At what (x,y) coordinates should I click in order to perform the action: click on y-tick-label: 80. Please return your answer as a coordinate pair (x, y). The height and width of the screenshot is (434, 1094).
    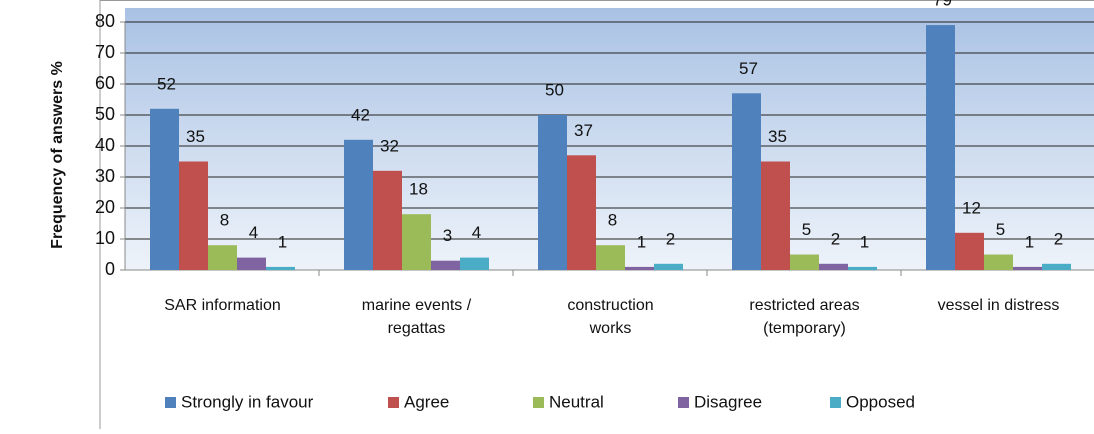
    Looking at the image, I should click on (105, 21).